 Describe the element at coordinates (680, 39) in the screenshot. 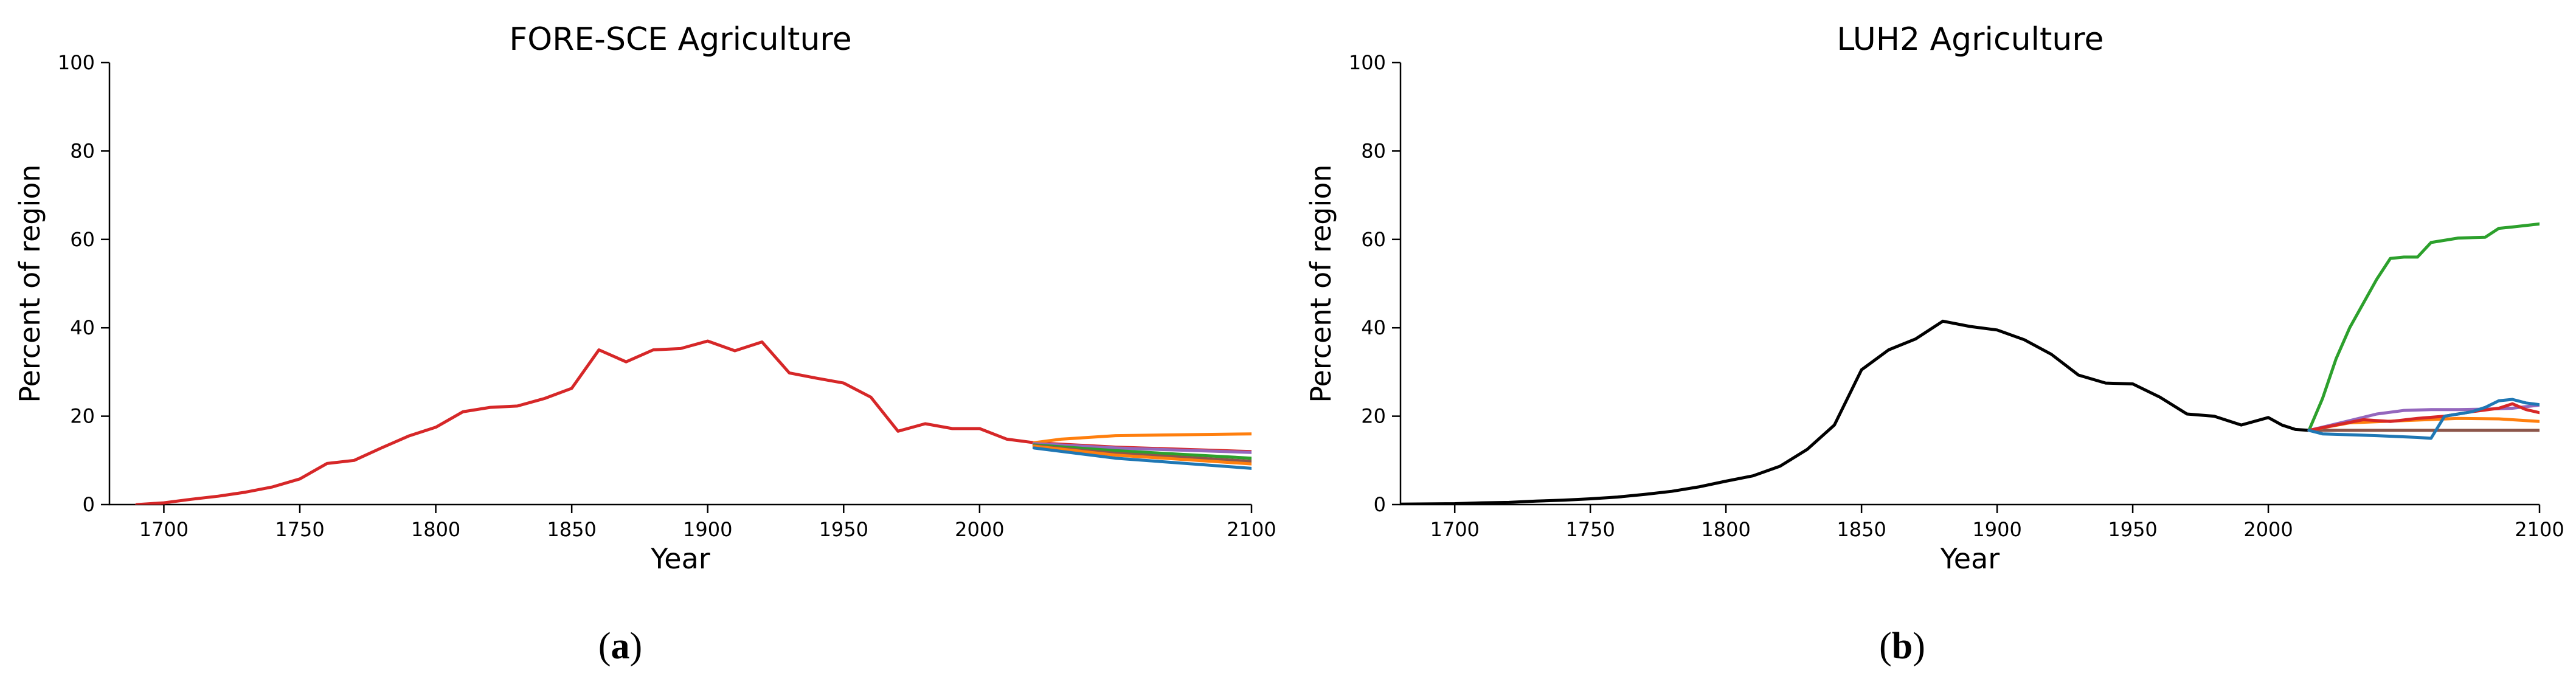

I see `chart-title: FORE-SCE Agriculture` at that location.